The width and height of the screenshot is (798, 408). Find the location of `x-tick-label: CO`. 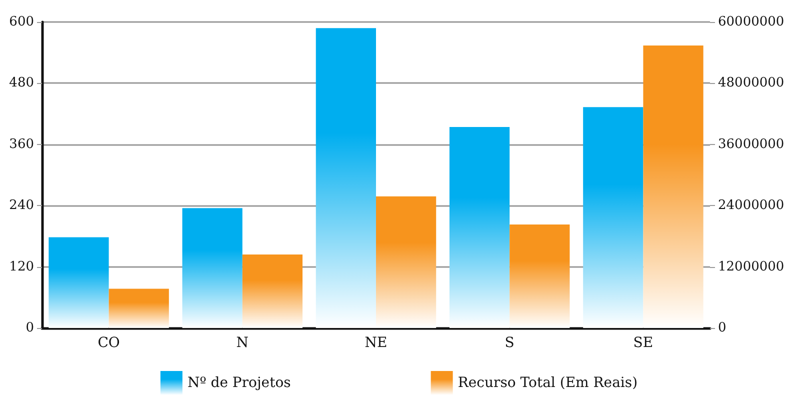

x-tick-label: CO is located at coordinates (109, 343).